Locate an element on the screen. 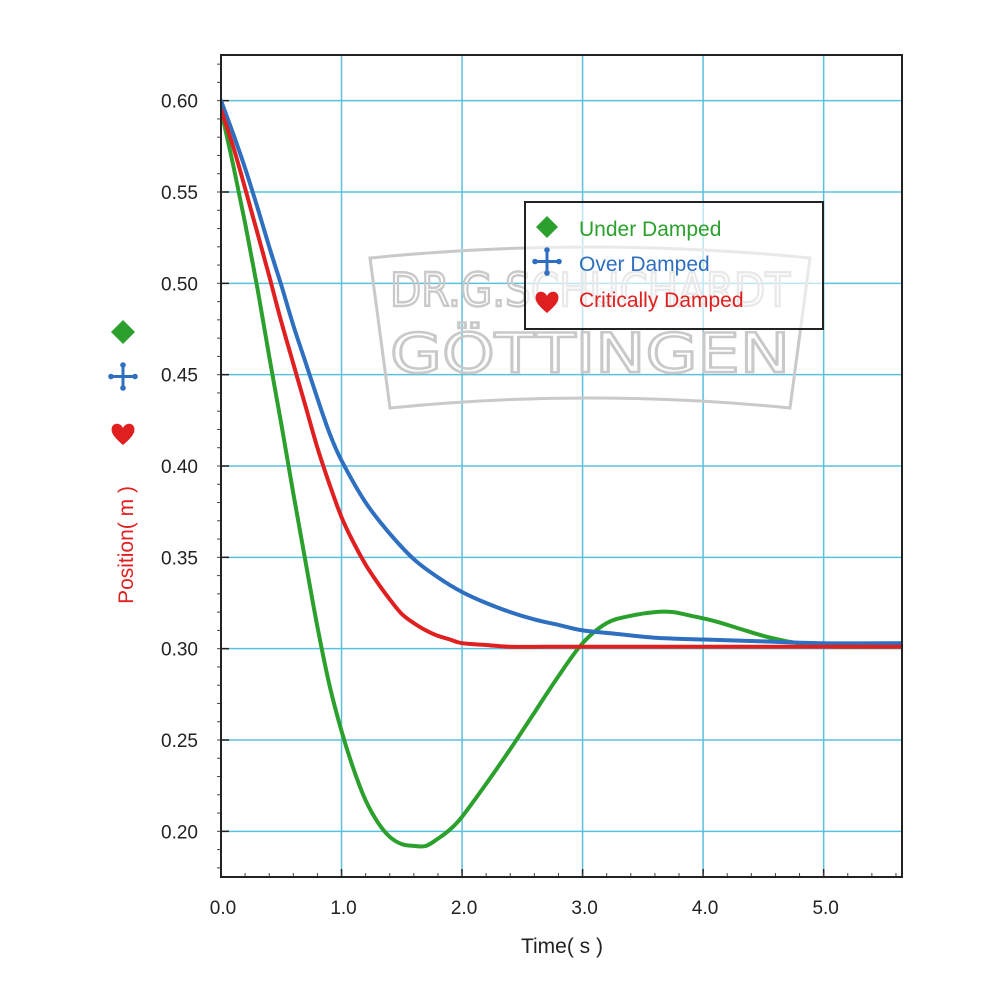  legend-item-over-damped: Over Damped is located at coordinates (621, 261).